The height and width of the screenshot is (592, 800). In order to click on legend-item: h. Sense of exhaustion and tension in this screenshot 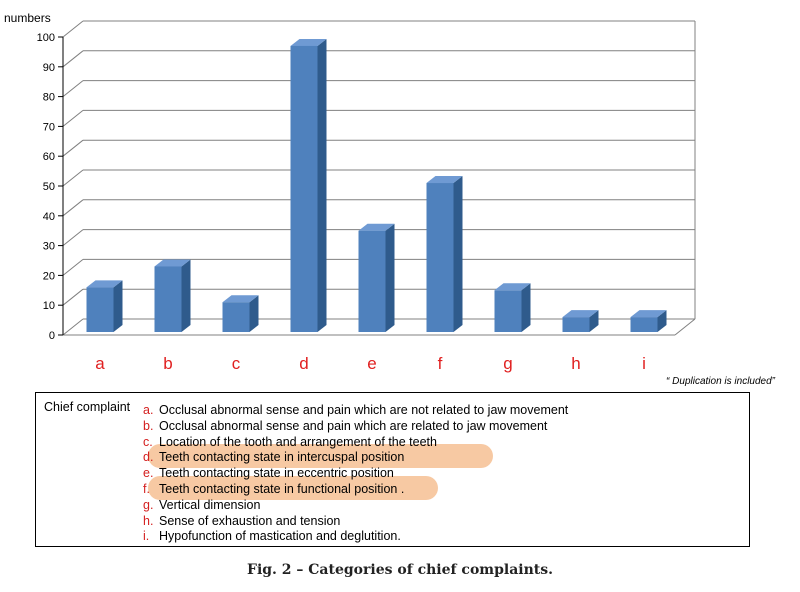, I will do `click(241, 521)`.